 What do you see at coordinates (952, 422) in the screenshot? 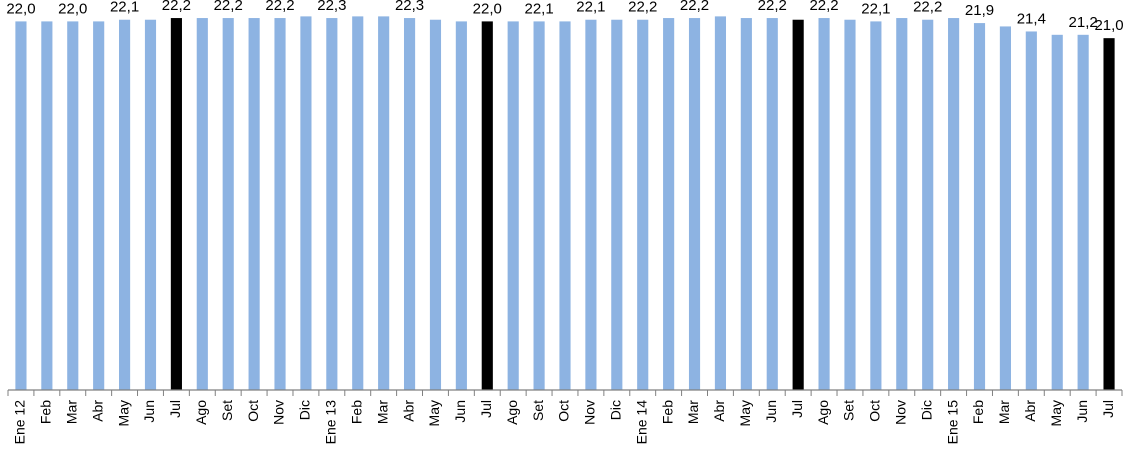
I see `x-tick-label-36: Ene 15` at bounding box center [952, 422].